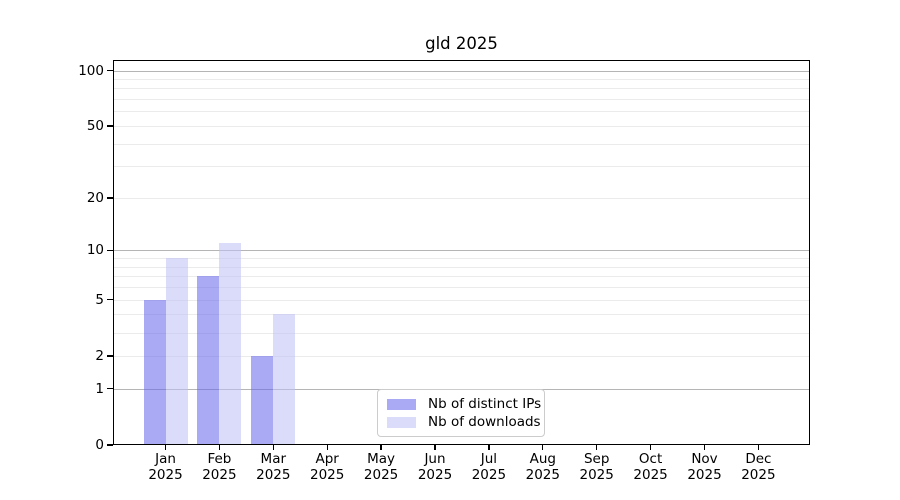 The height and width of the screenshot is (500, 900). I want to click on x-tick-month: May, so click(381, 459).